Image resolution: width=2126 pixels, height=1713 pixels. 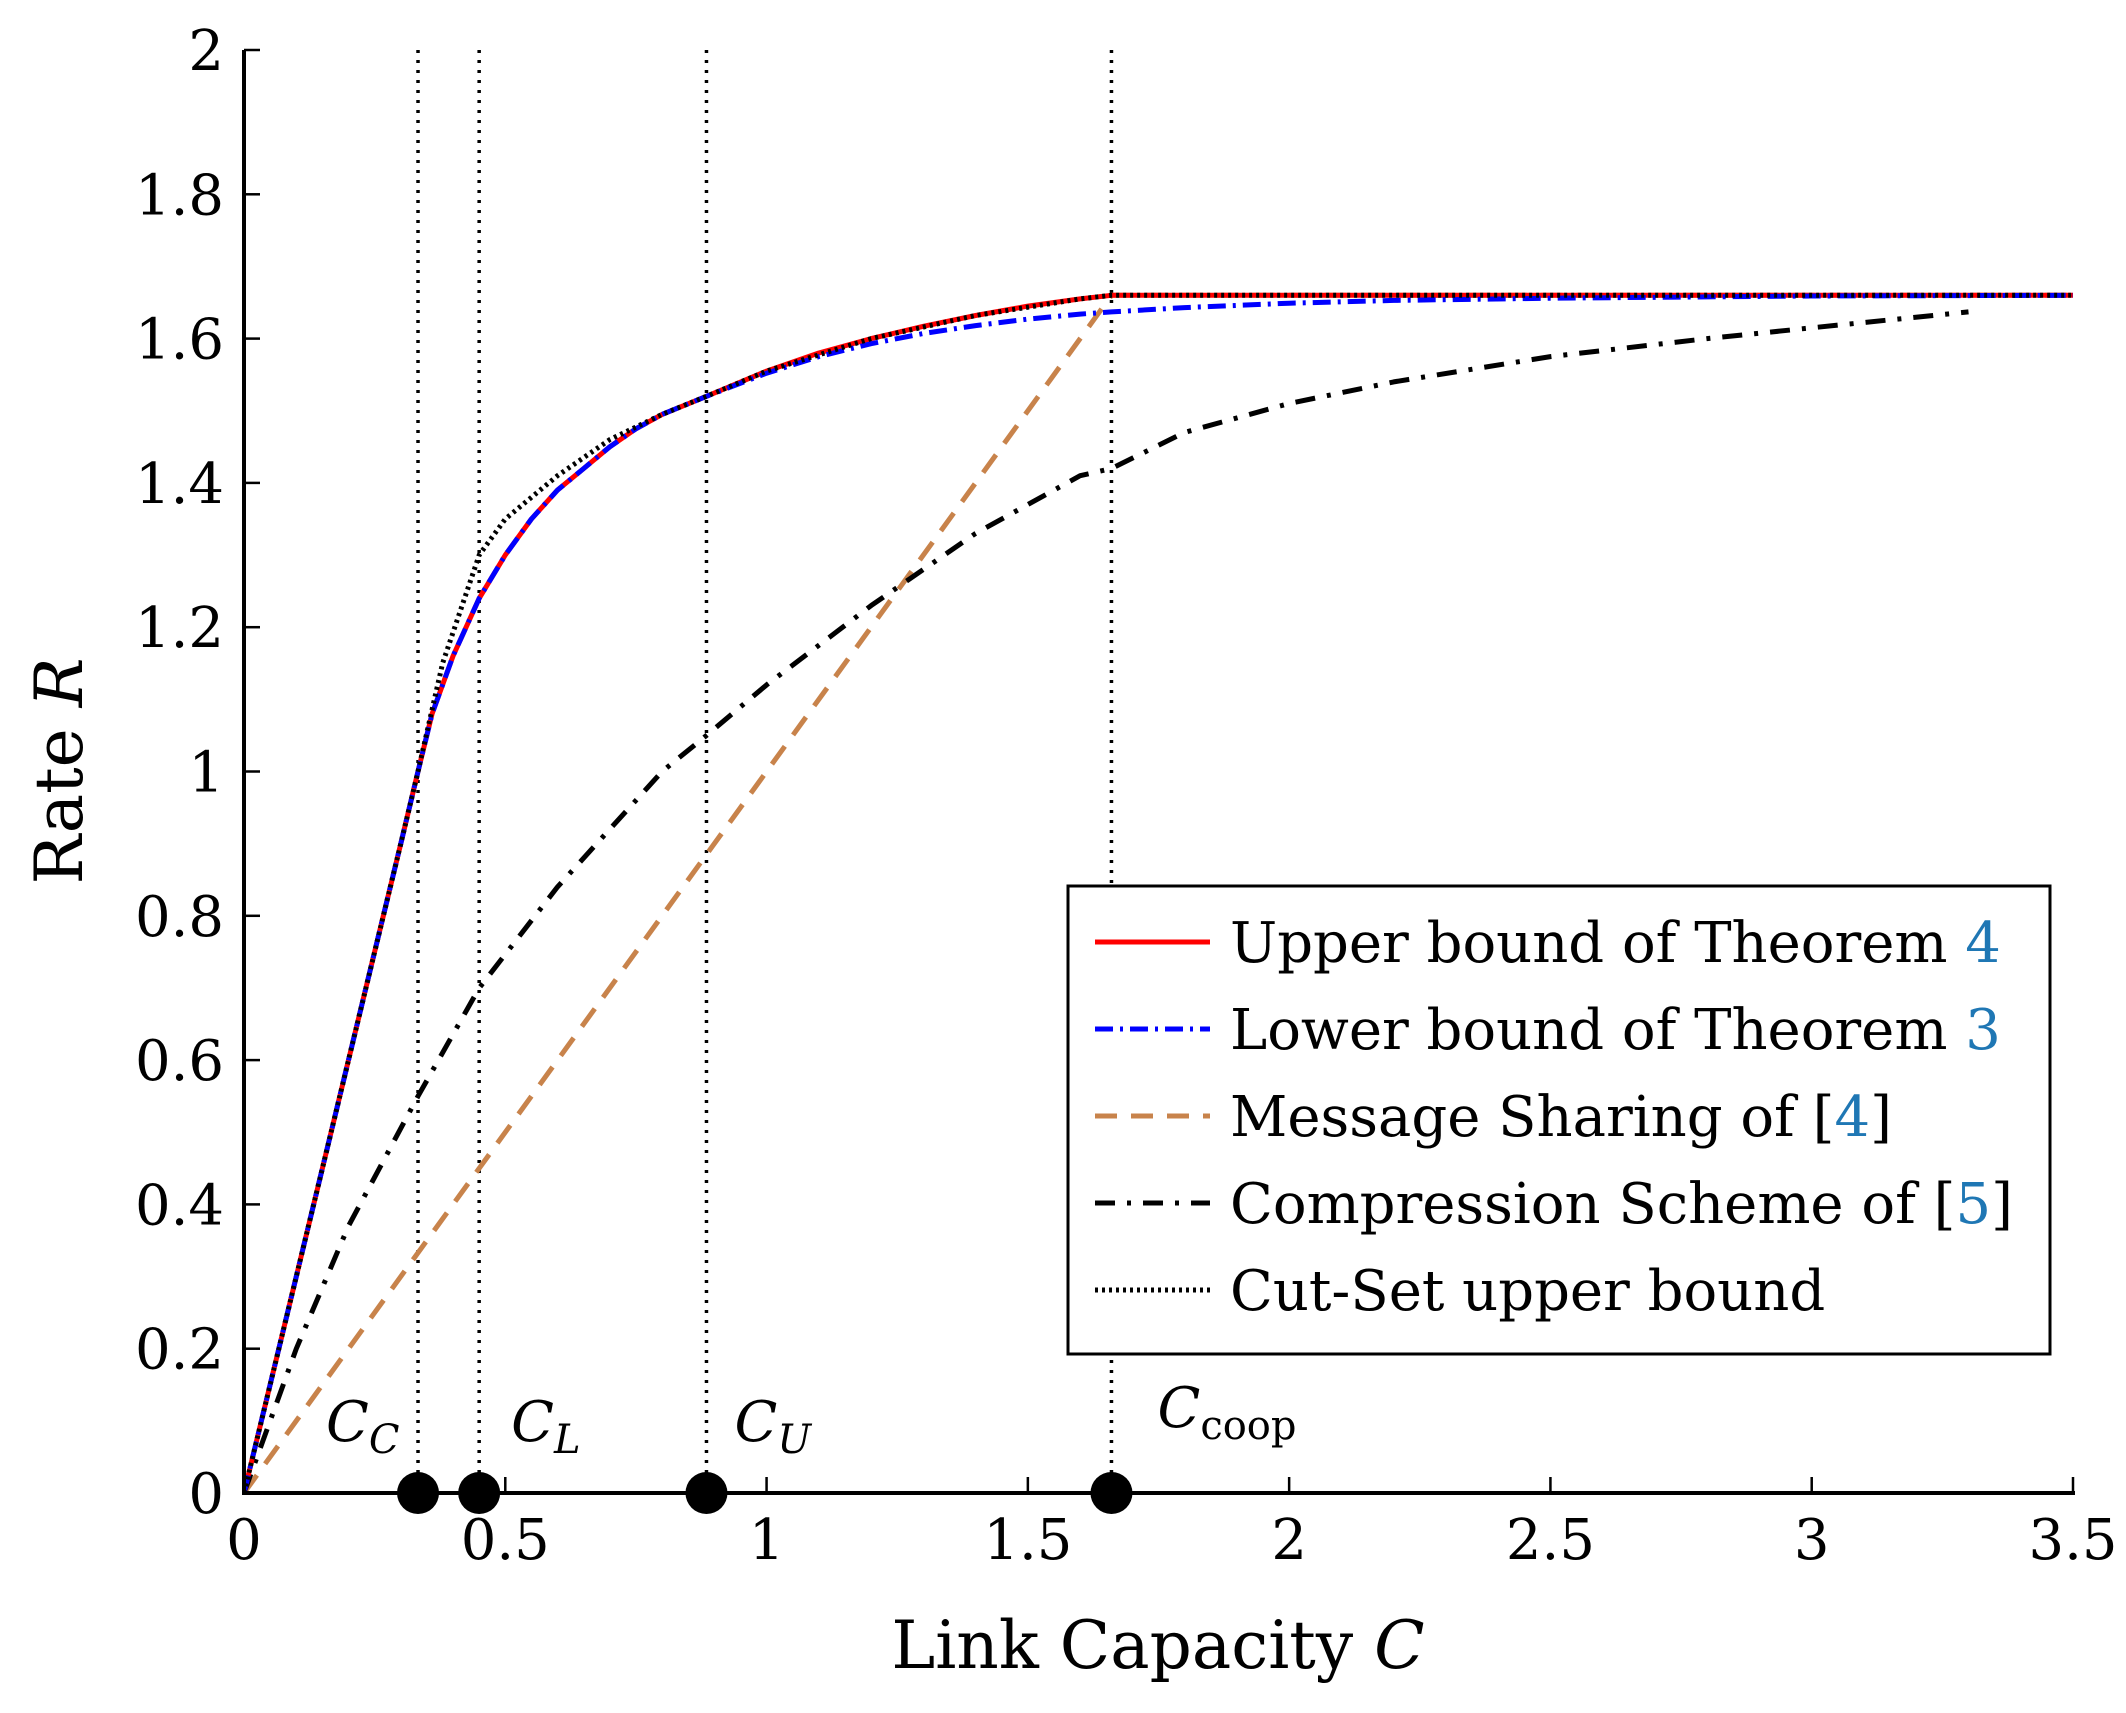 I want to click on x-tick-label-5: 2.5, so click(x=1550, y=1540).